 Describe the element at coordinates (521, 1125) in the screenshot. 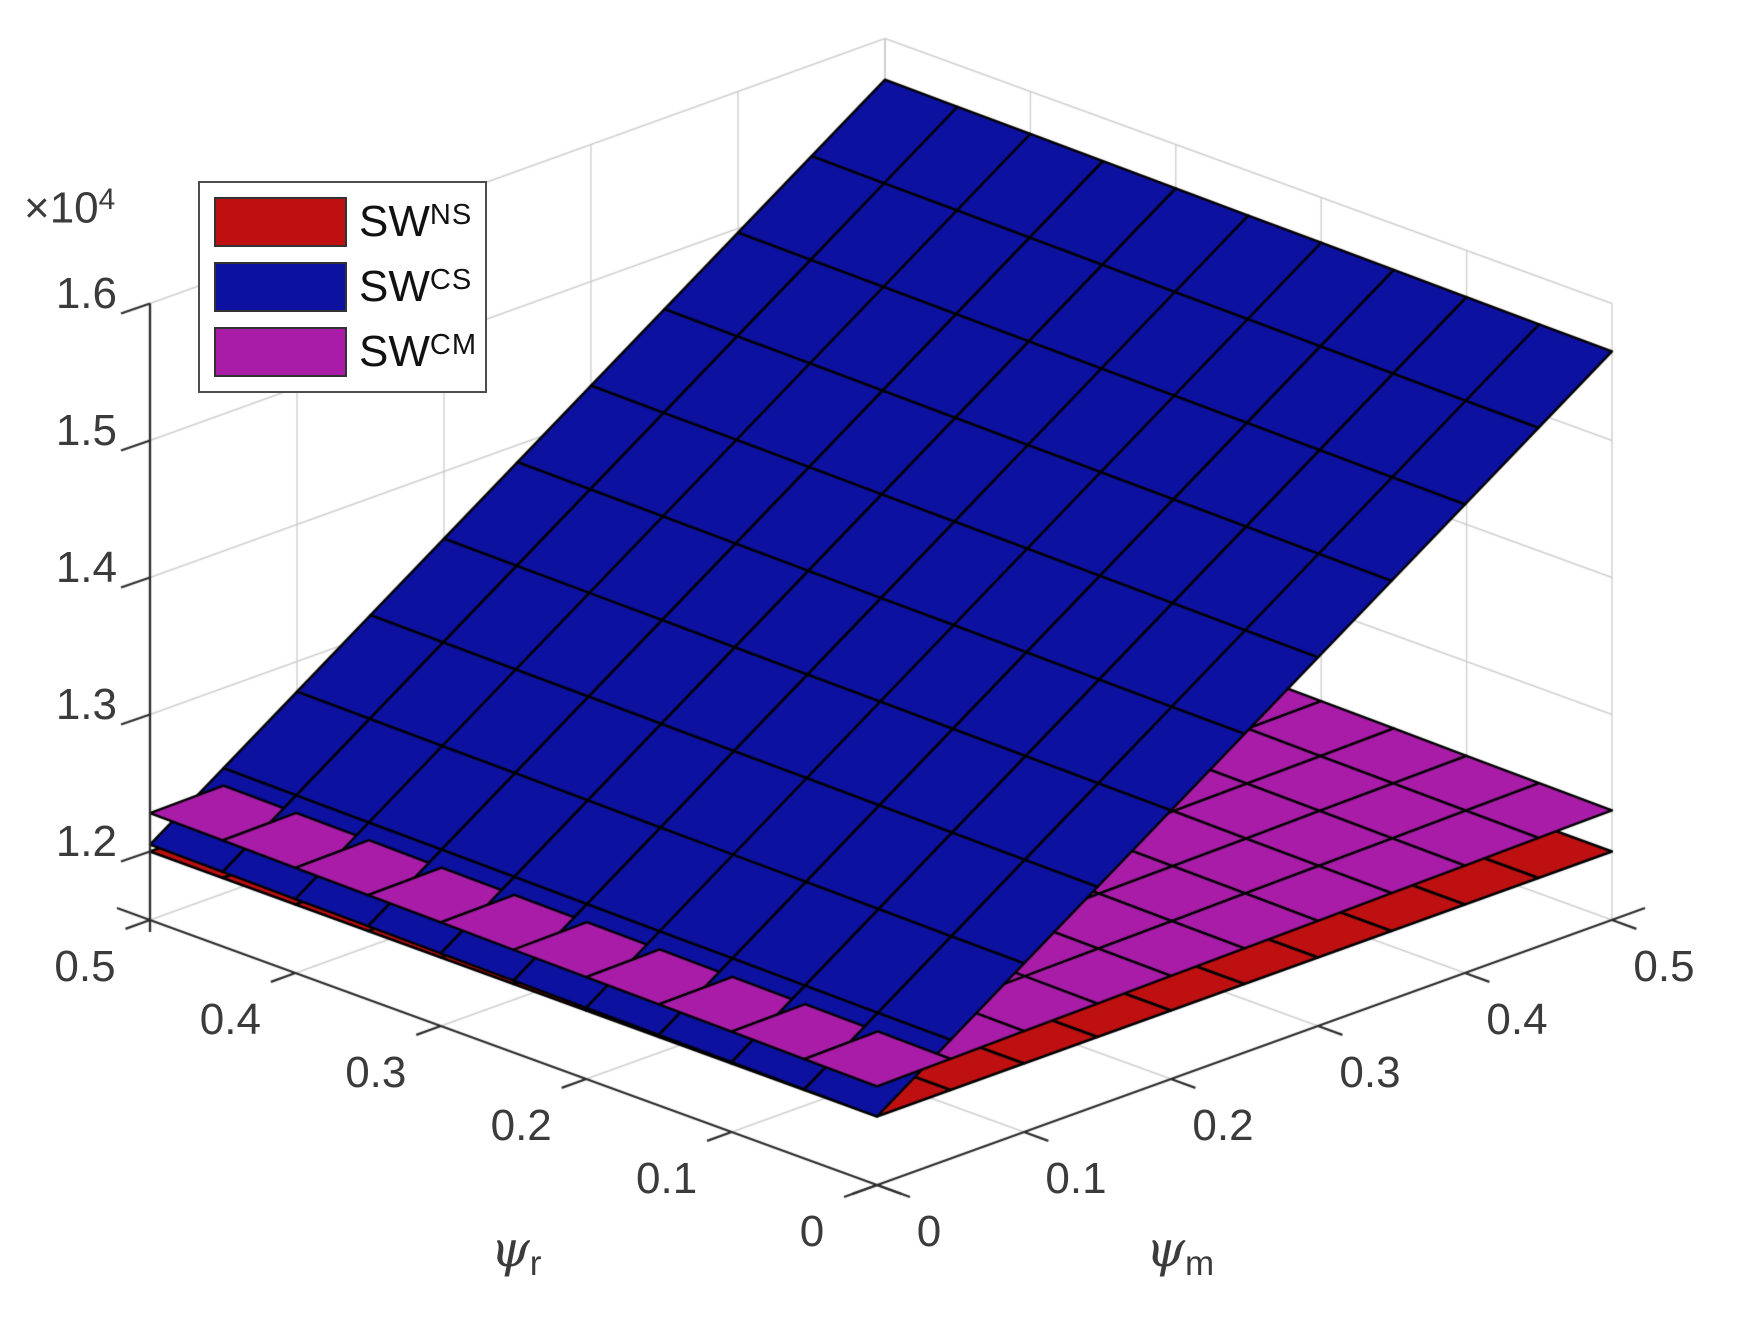

I see `y-tick-label: 0.2` at that location.